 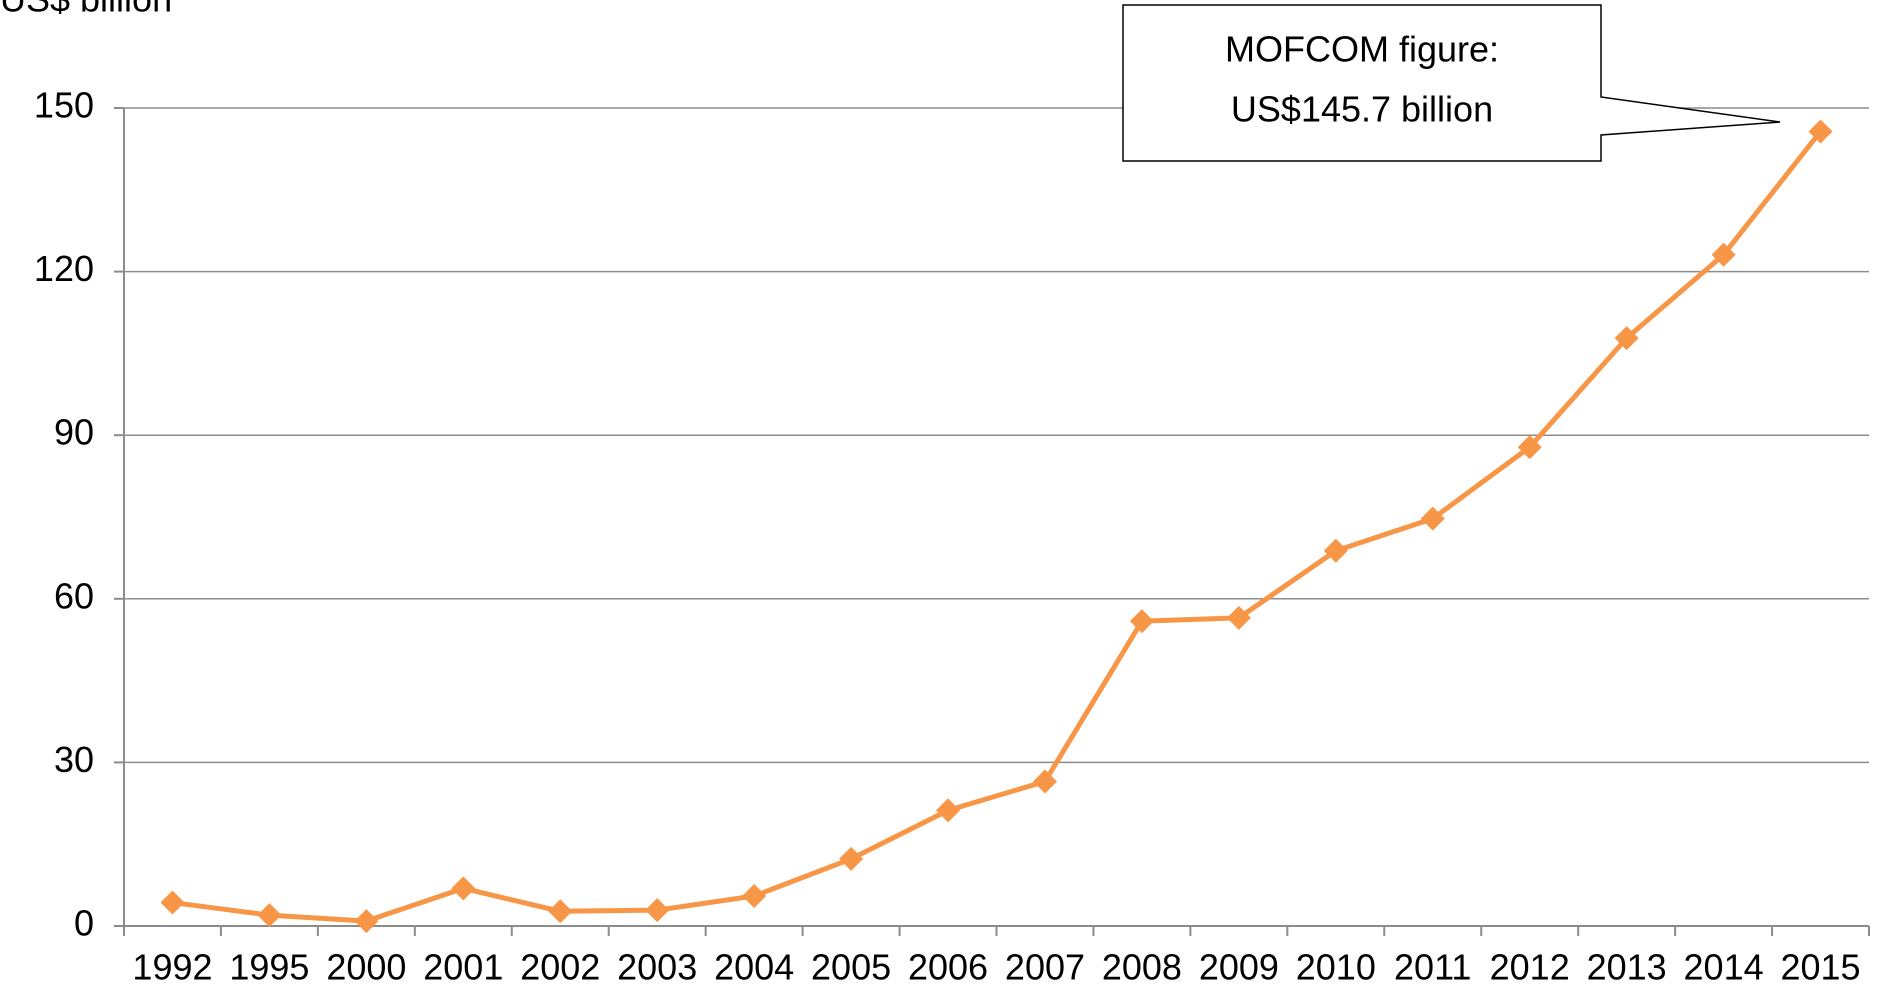 I want to click on y-tick-label: 150, so click(x=64, y=105).